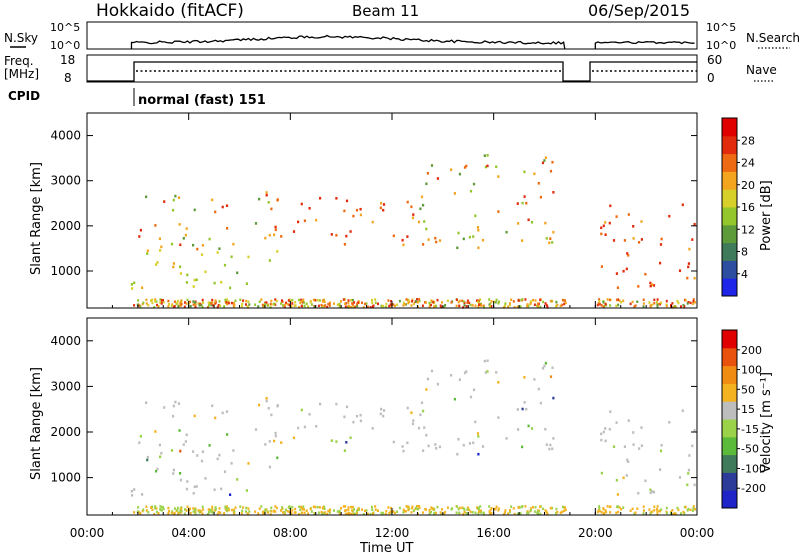 Image resolution: width=800 pixels, height=554 pixels. I want to click on noise-left-label: N.Sky, so click(21, 38).